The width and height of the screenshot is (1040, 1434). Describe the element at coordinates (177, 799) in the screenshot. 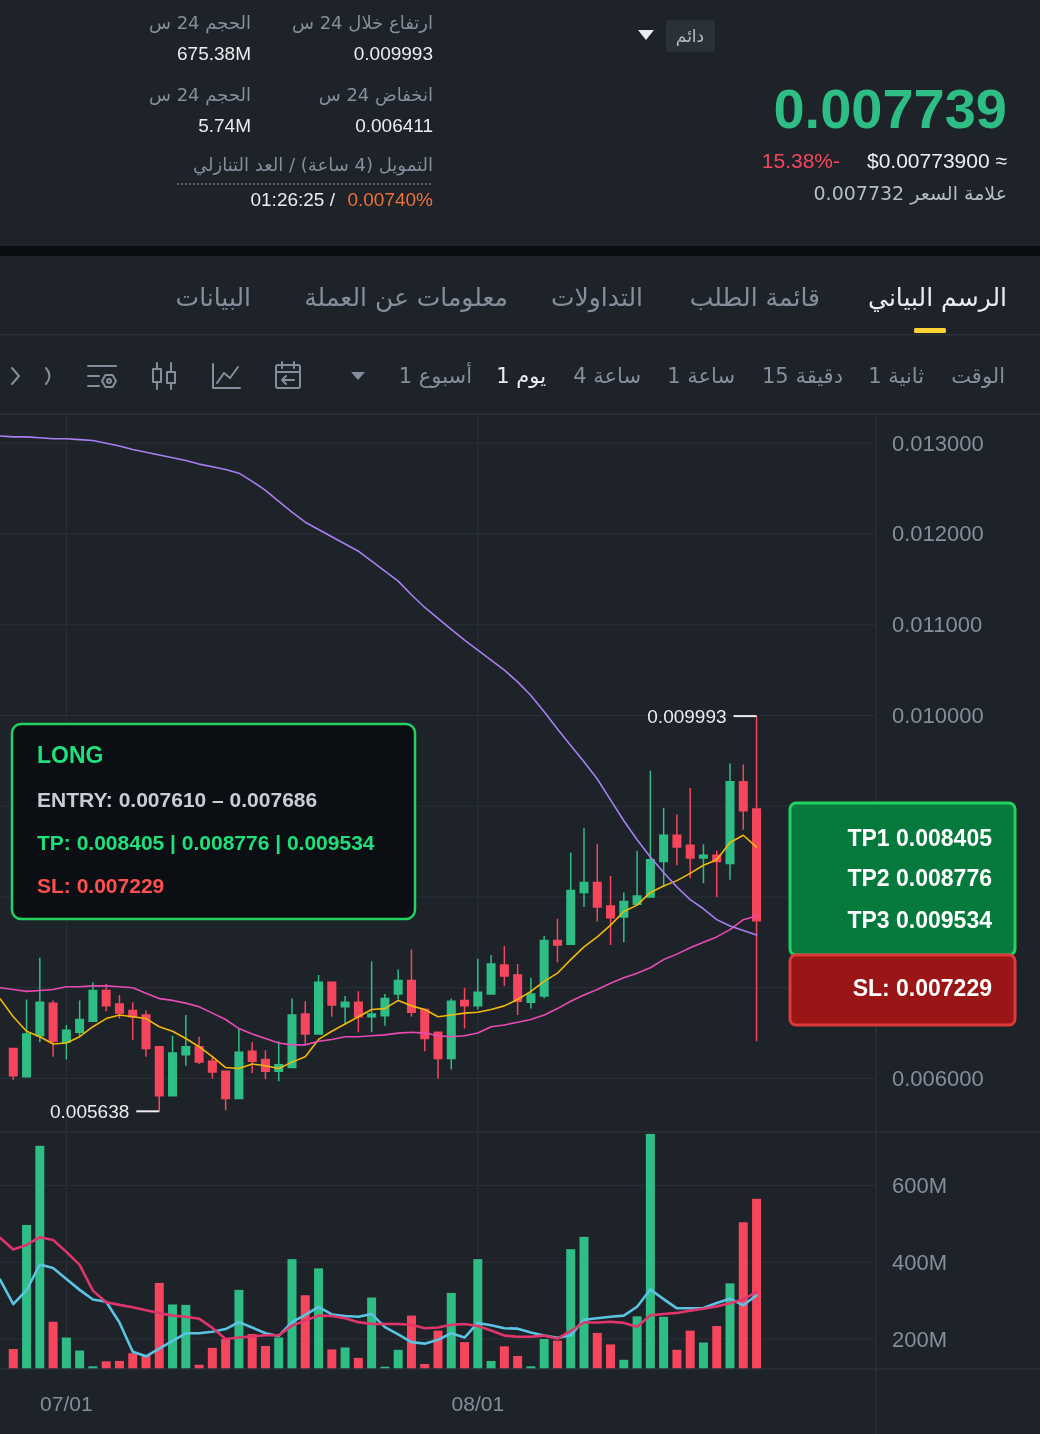

I see `annotation: ENTRY: 0.007610 – 0.007686` at that location.